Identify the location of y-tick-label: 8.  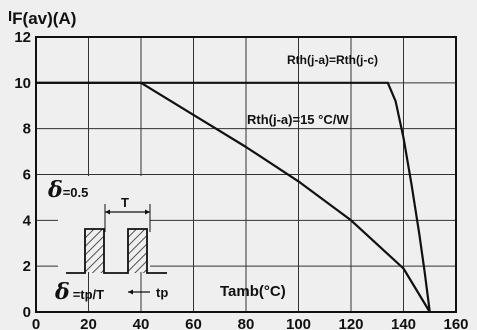
(27, 129).